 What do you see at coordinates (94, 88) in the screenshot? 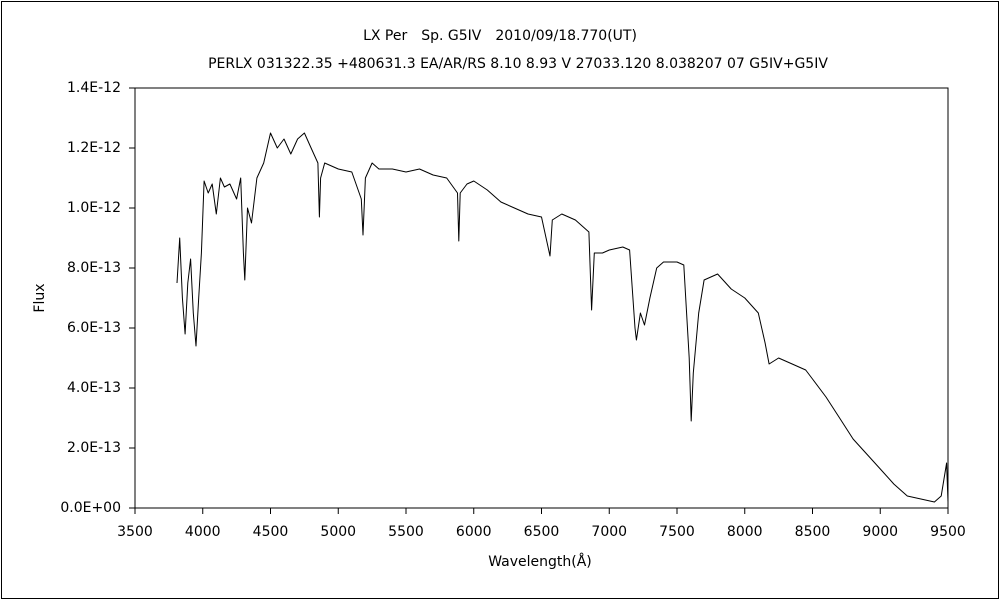
I see `y-tick-label: 1.4E-12` at bounding box center [94, 88].